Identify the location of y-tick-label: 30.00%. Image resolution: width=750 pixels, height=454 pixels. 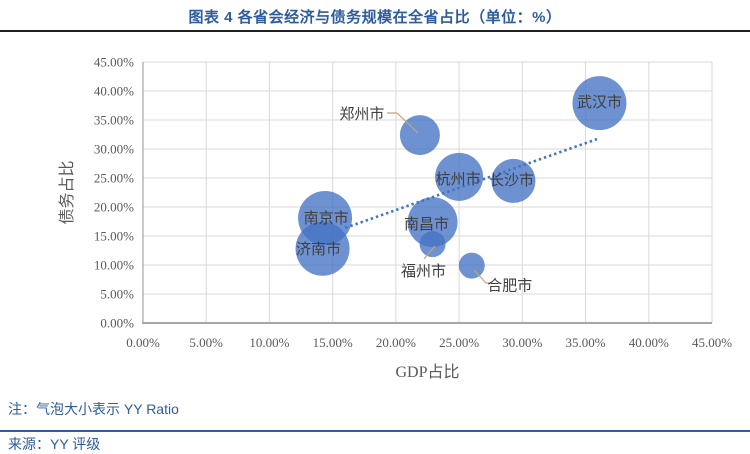
(114, 149).